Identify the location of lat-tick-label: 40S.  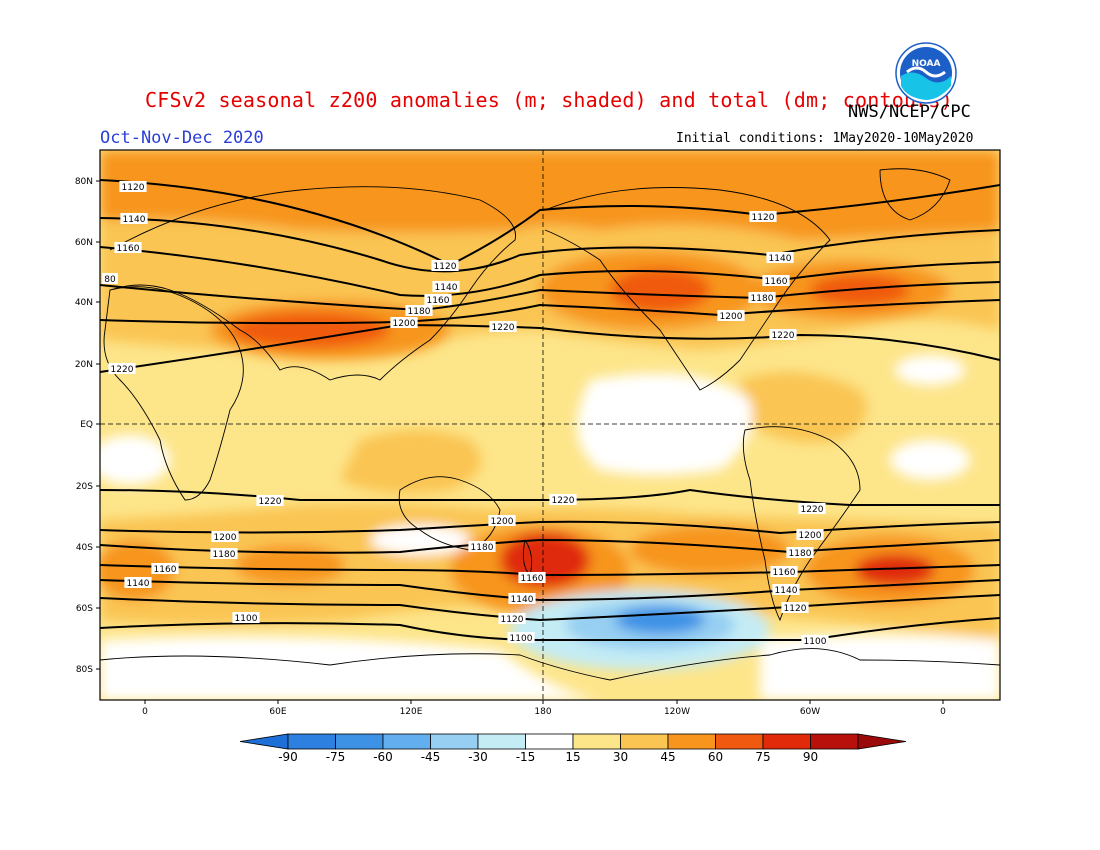
(84, 548).